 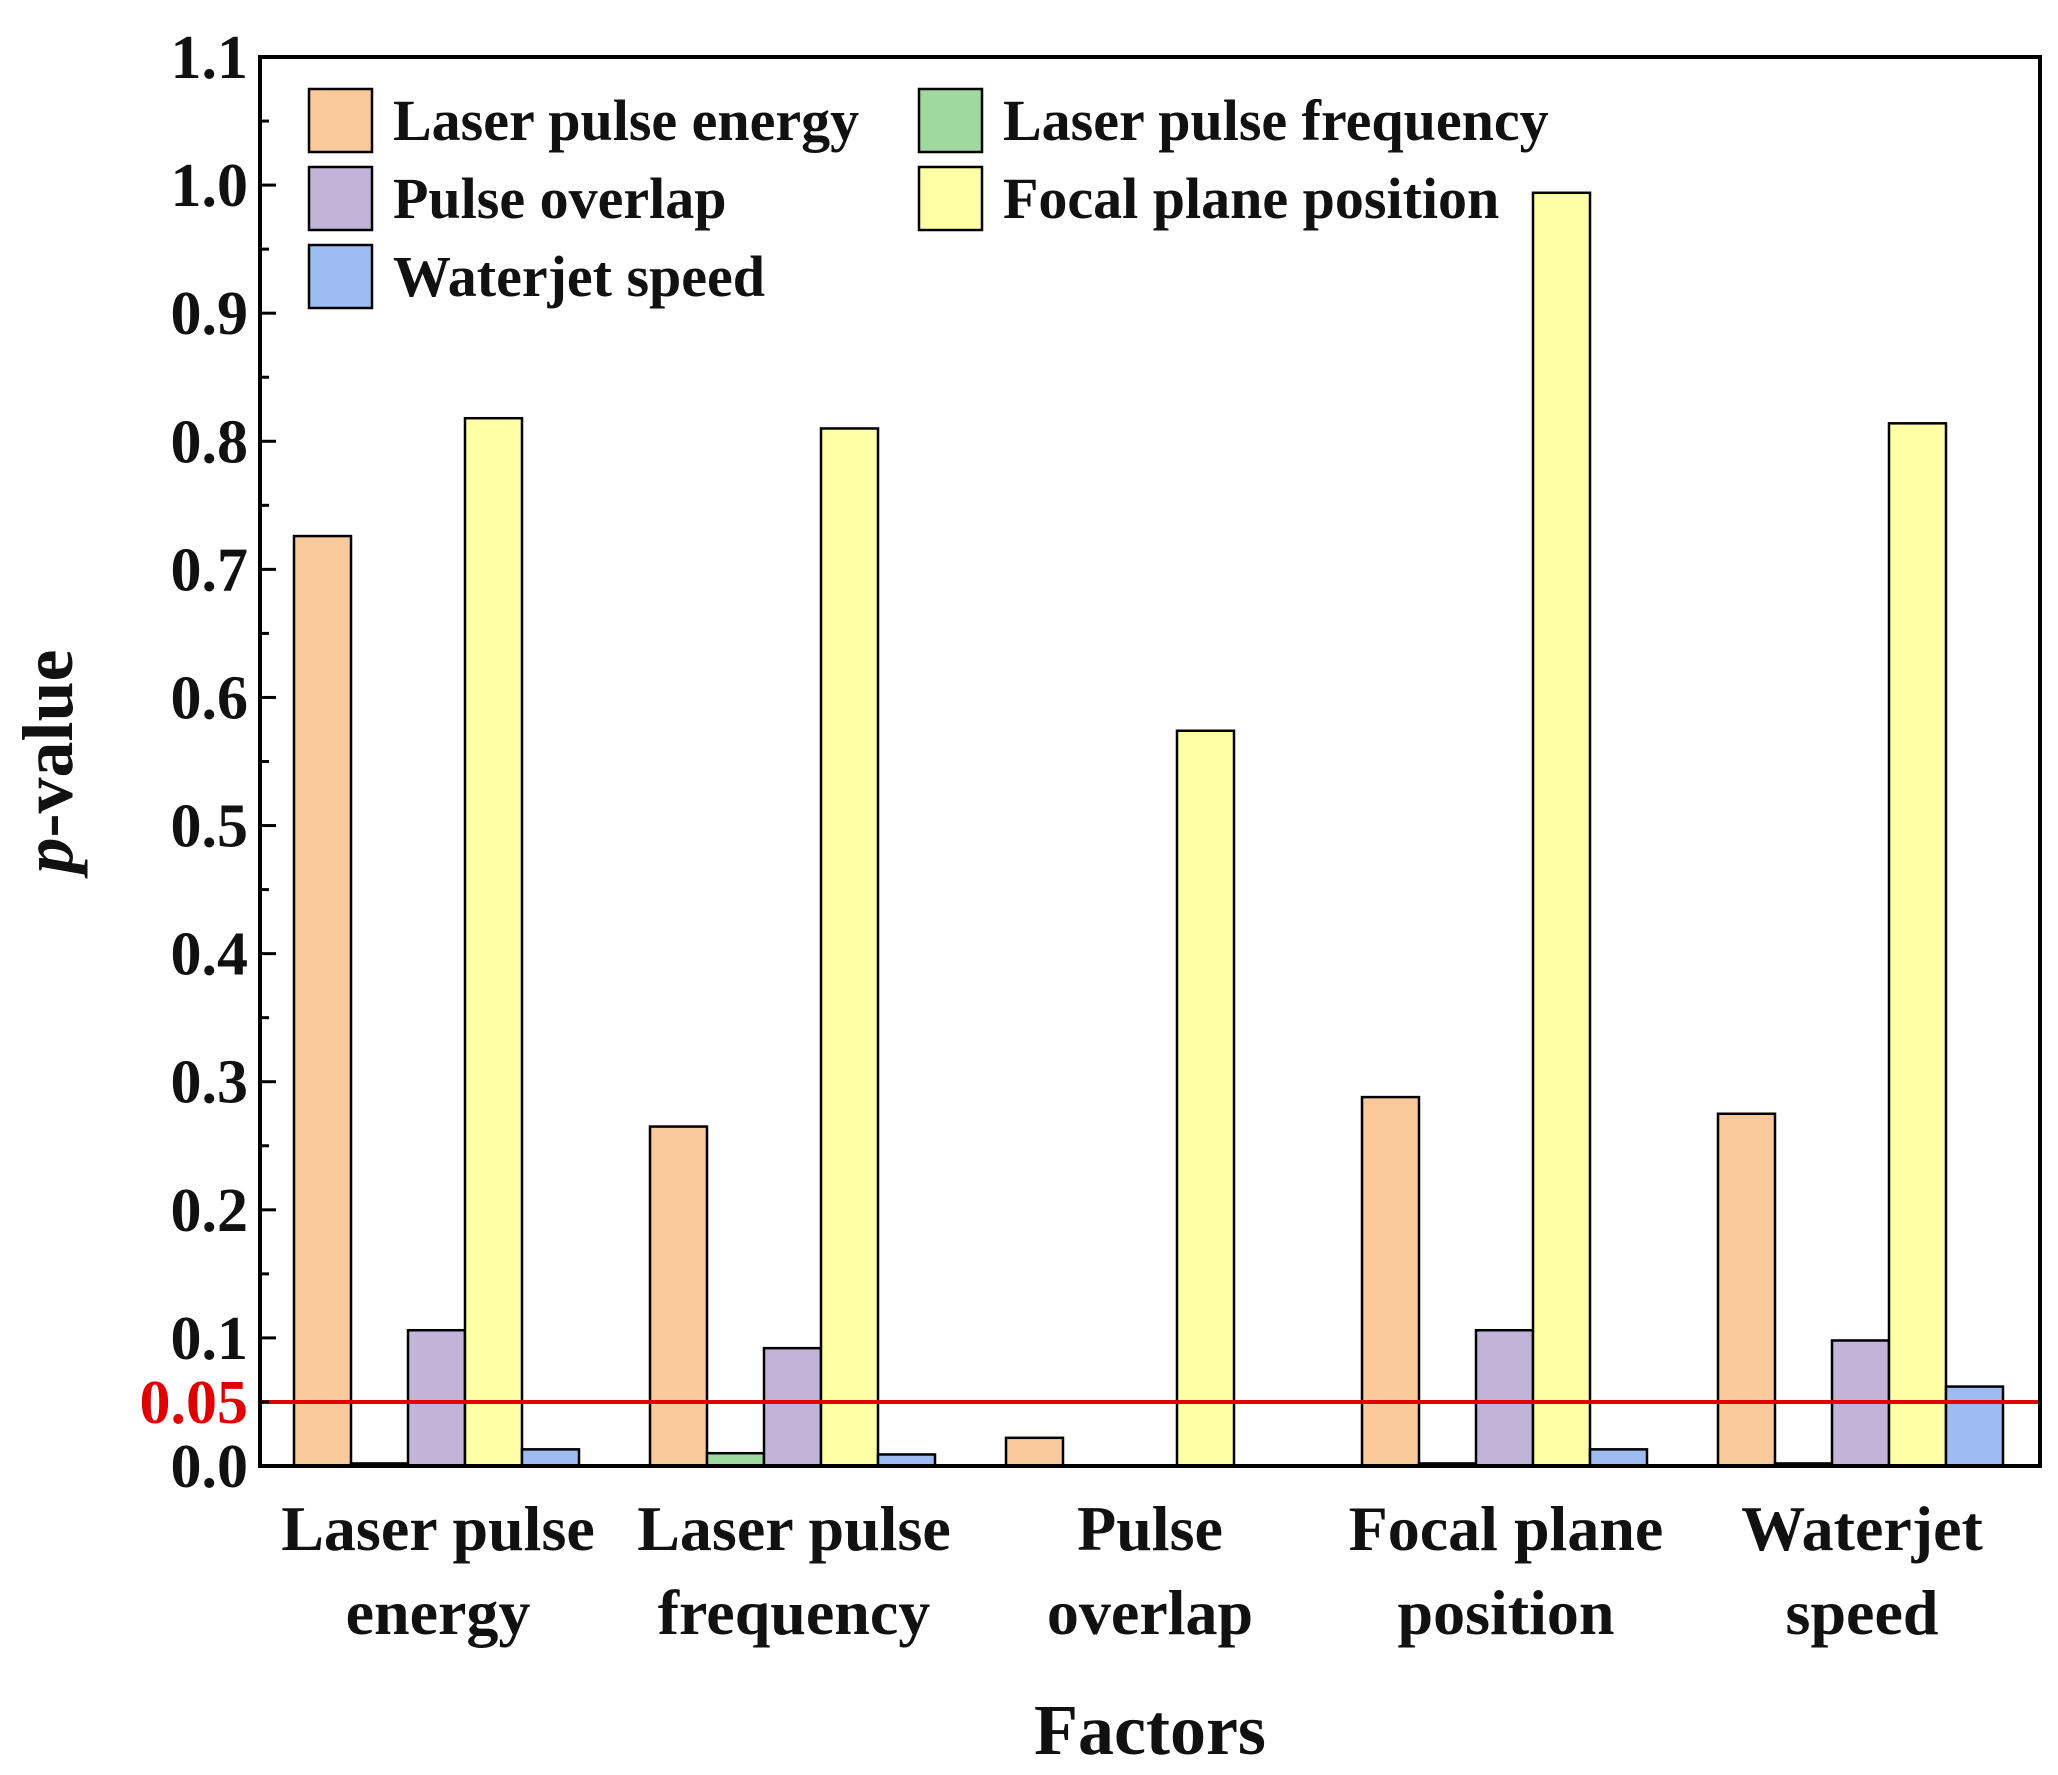 What do you see at coordinates (1862, 1612) in the screenshot?
I see `x-category-label: speed` at bounding box center [1862, 1612].